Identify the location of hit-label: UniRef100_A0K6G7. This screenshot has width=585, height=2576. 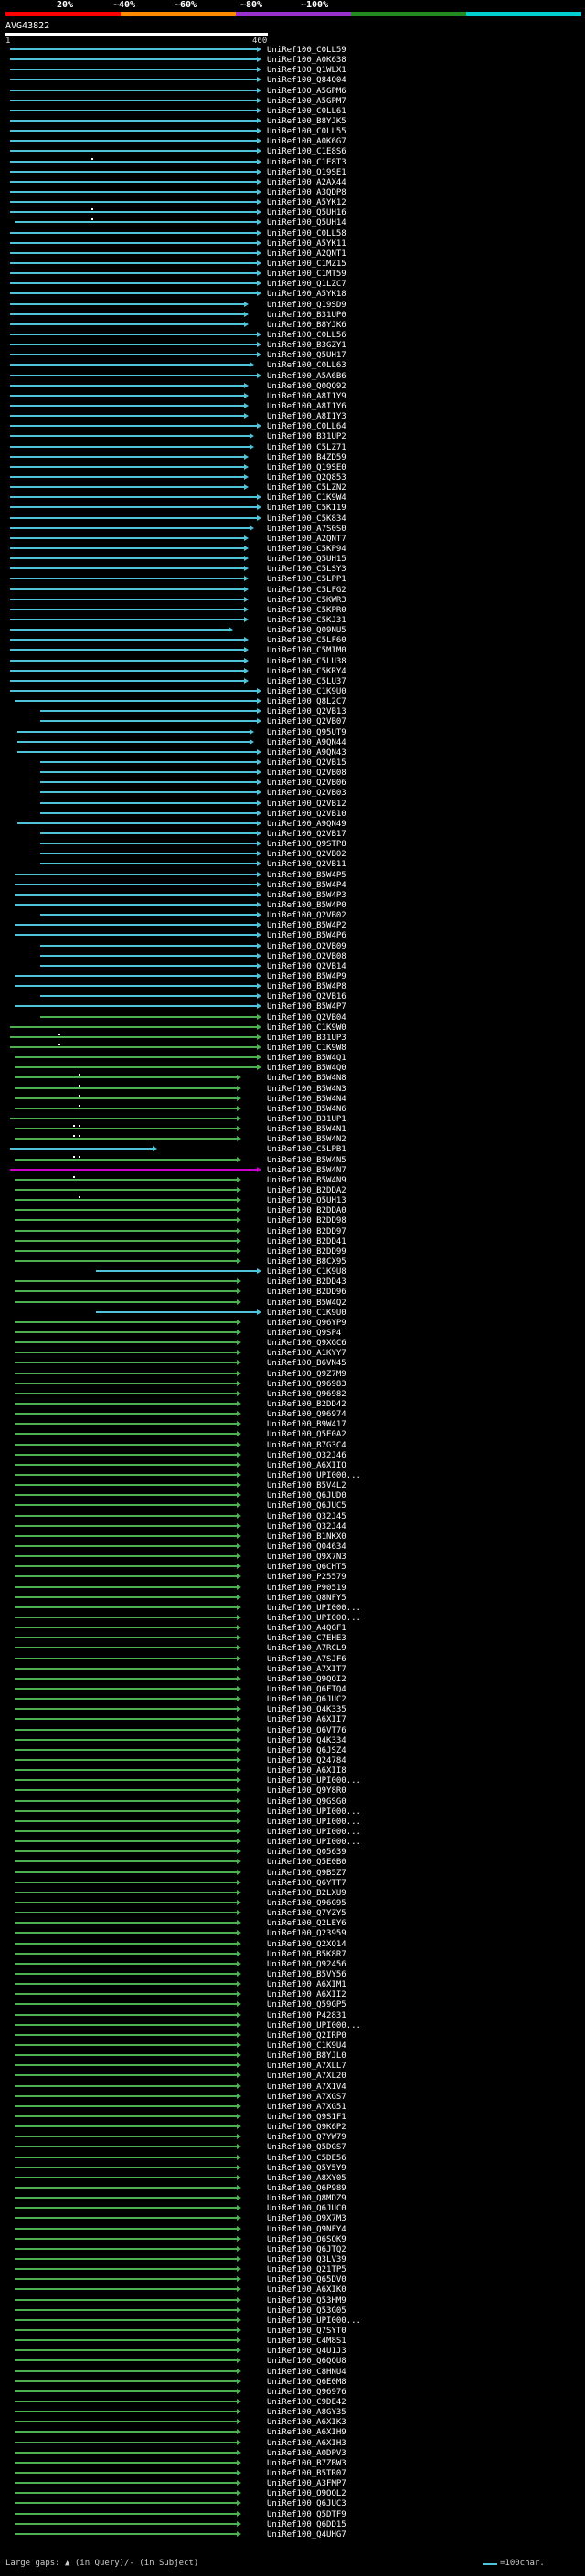
(307, 141).